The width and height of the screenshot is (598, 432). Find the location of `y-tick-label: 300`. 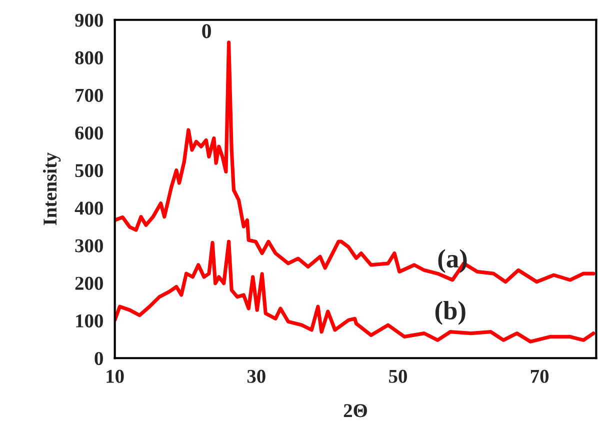

y-tick-label: 300 is located at coordinates (89, 245).